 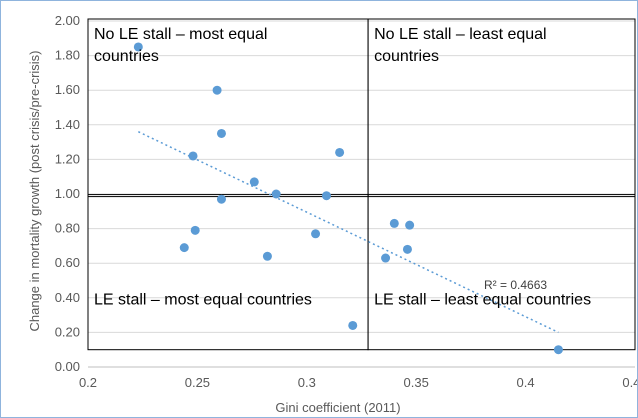 What do you see at coordinates (67, 55) in the screenshot?
I see `y-tick-label: 1.80` at bounding box center [67, 55].